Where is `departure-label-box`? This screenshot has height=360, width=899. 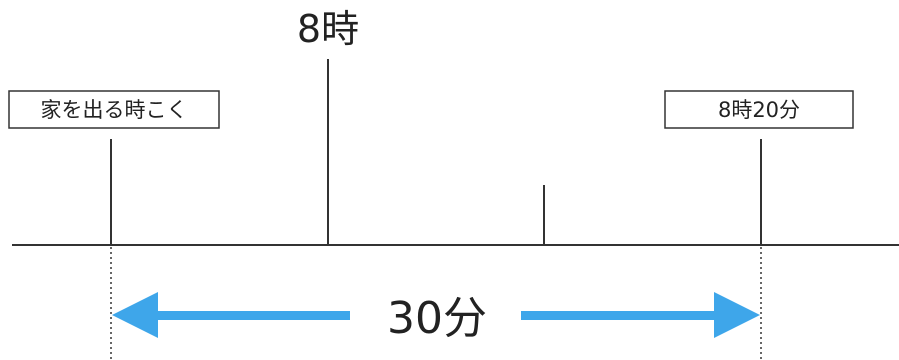
departure-label-box is located at coordinates (114, 109).